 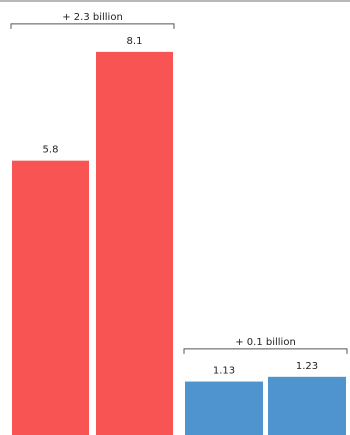 I want to click on value-label-4: 1.23, so click(x=307, y=366).